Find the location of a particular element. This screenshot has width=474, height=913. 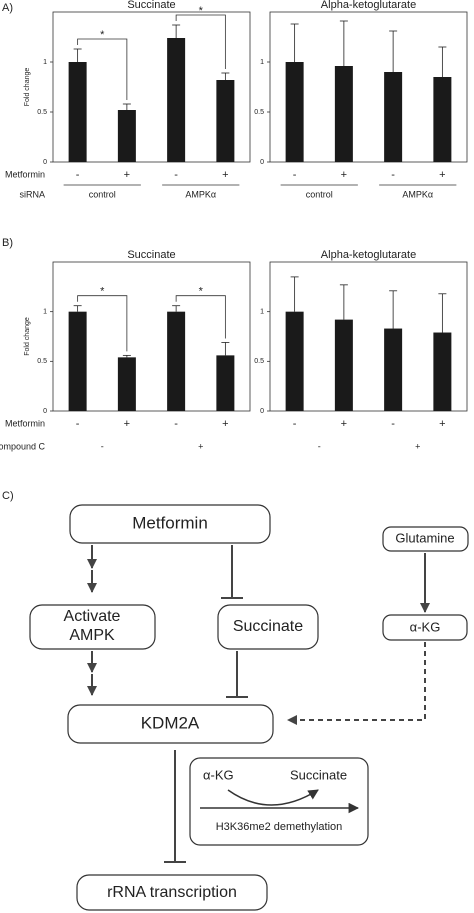

inset-box is located at coordinates (279, 801).